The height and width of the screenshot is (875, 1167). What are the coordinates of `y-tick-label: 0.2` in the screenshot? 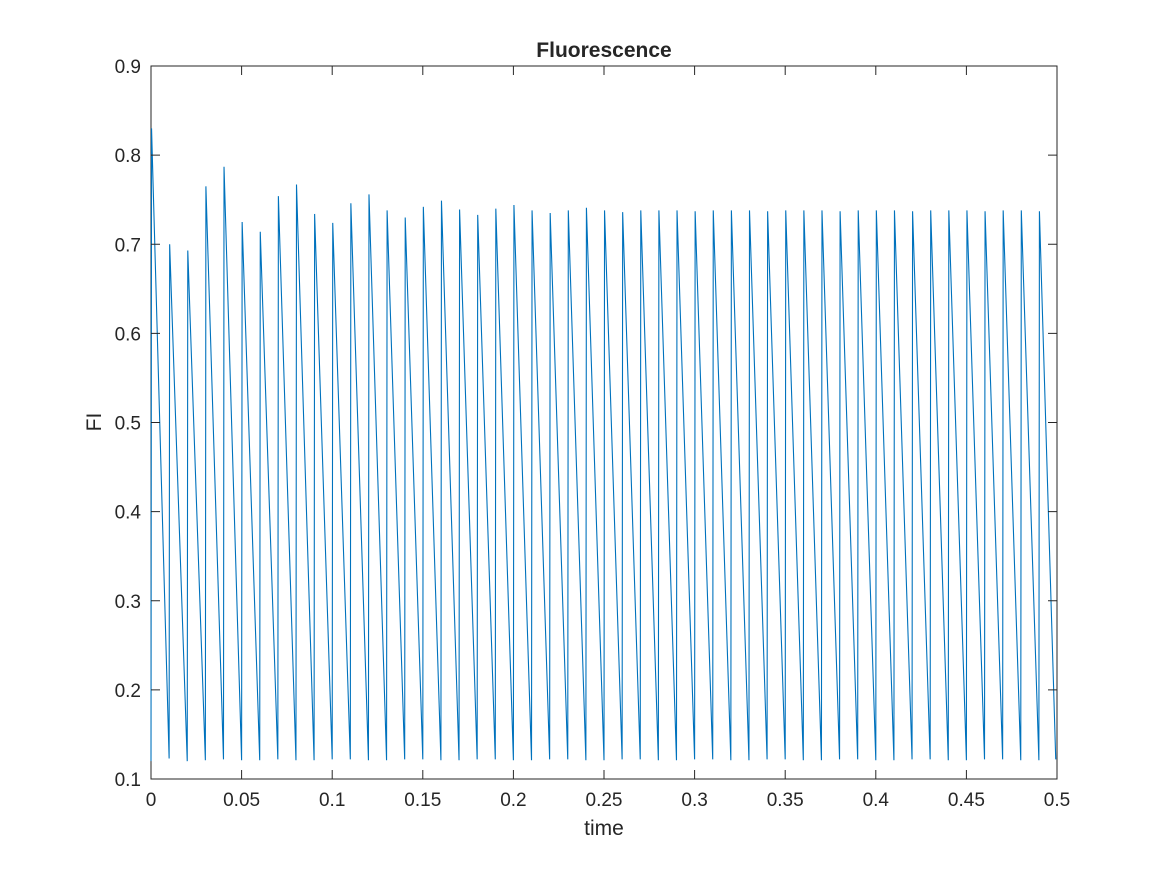 It's located at (128, 691).